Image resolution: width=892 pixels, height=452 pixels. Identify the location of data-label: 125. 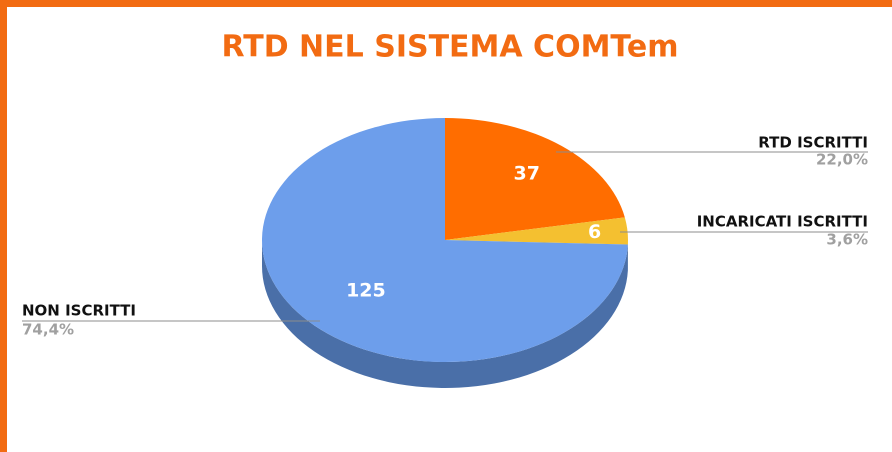
(366, 290).